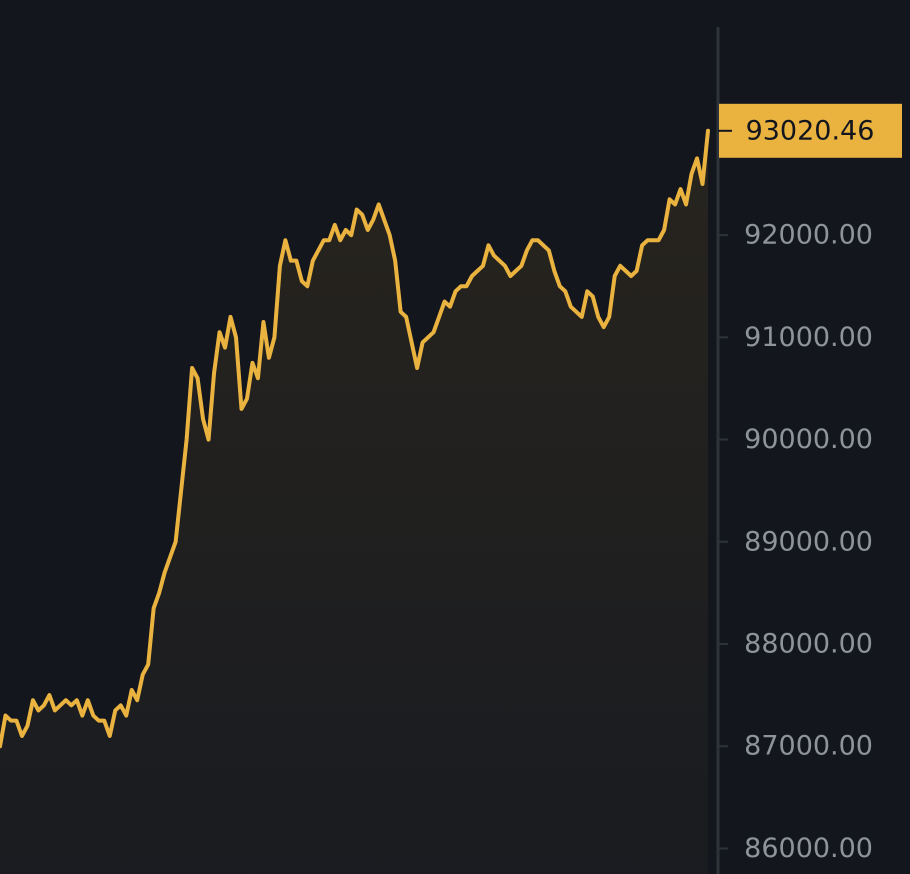 The width and height of the screenshot is (910, 874). What do you see at coordinates (808, 541) in the screenshot?
I see `y-tick-label: 89000.00` at bounding box center [808, 541].